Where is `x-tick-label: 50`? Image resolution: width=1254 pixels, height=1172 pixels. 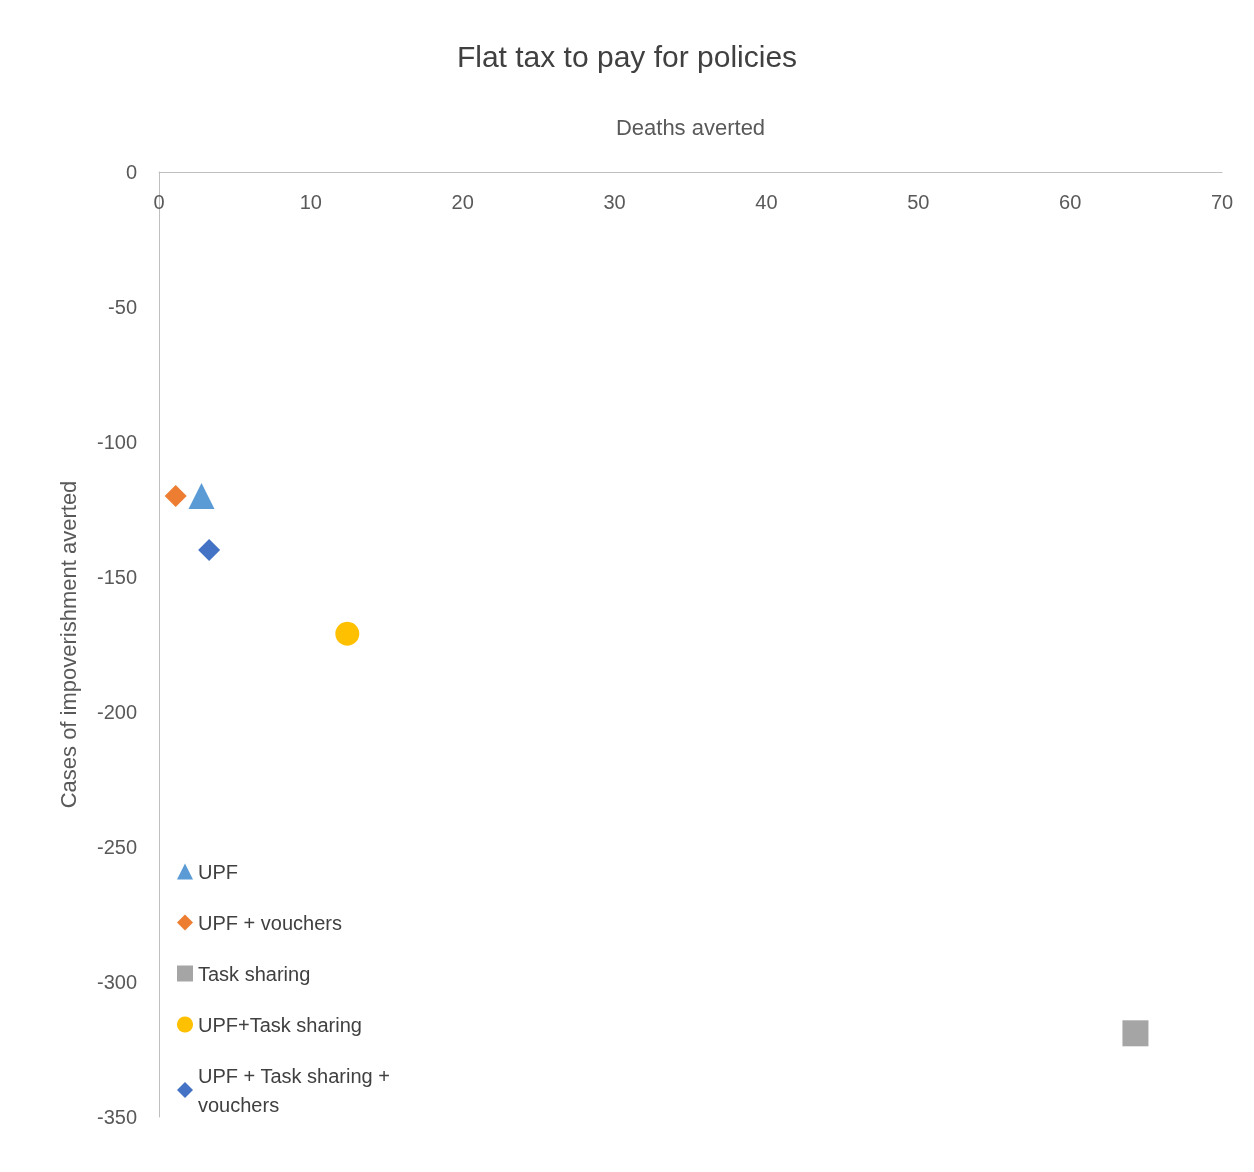 x-tick-label: 50 is located at coordinates (918, 202).